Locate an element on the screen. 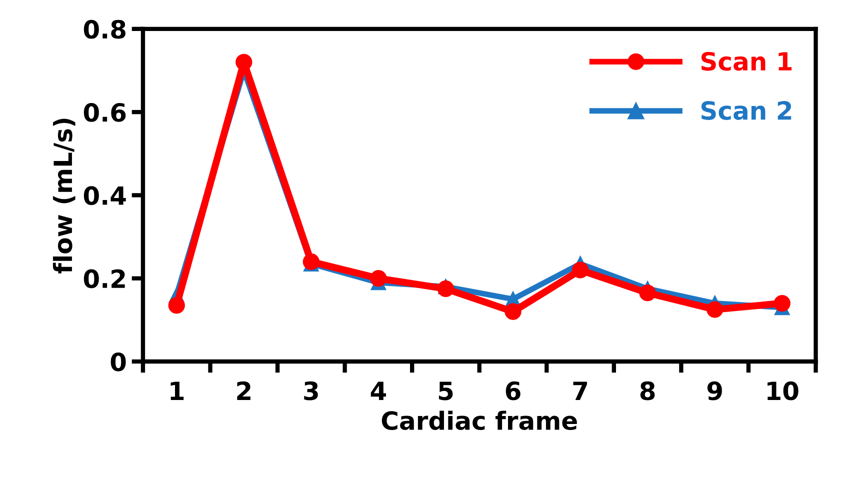 The height and width of the screenshot is (482, 841). legend-label: Scan 2 is located at coordinates (746, 110).